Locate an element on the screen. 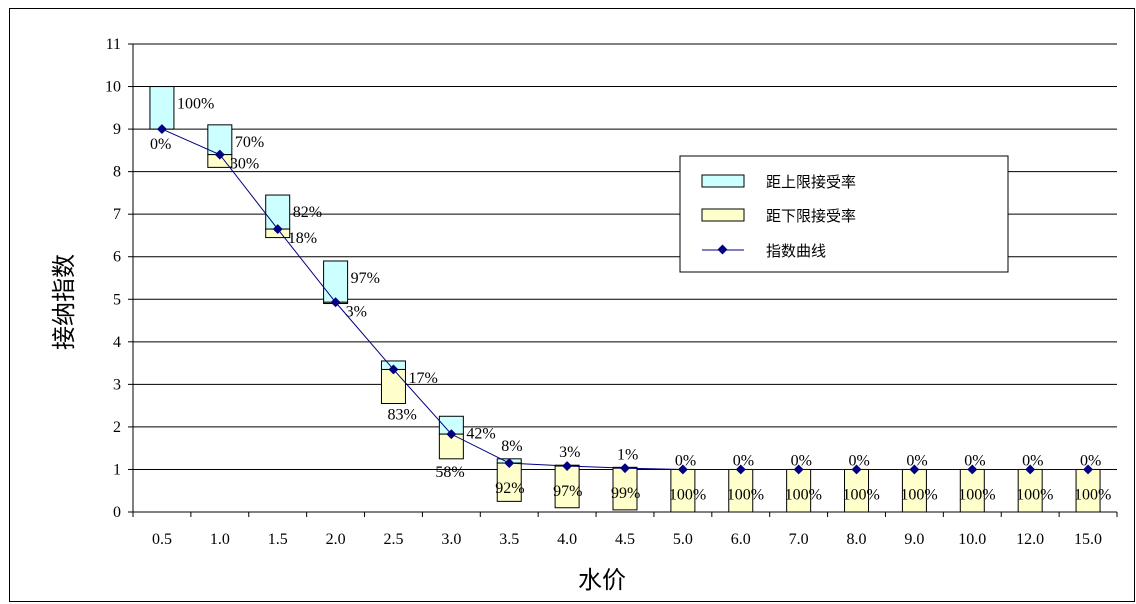  upper-rate-label-4.0: 3% is located at coordinates (569, 452).